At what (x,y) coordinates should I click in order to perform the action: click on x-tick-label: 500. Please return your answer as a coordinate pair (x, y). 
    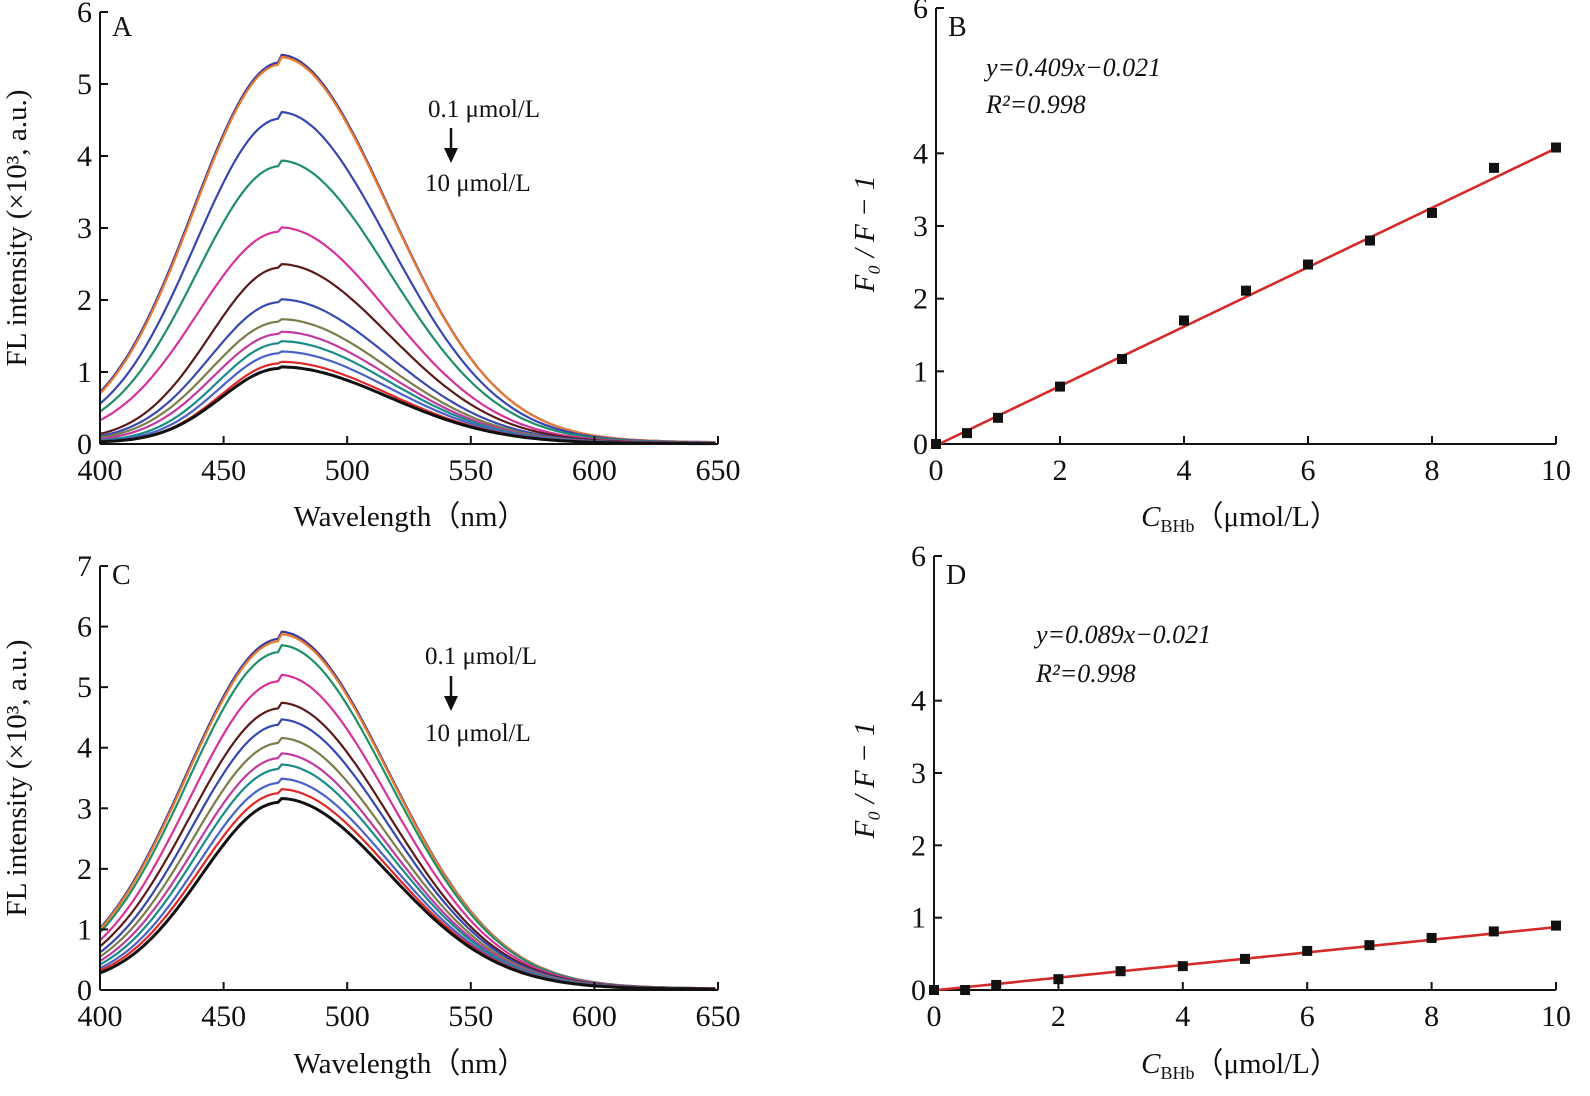
    Looking at the image, I should click on (347, 470).